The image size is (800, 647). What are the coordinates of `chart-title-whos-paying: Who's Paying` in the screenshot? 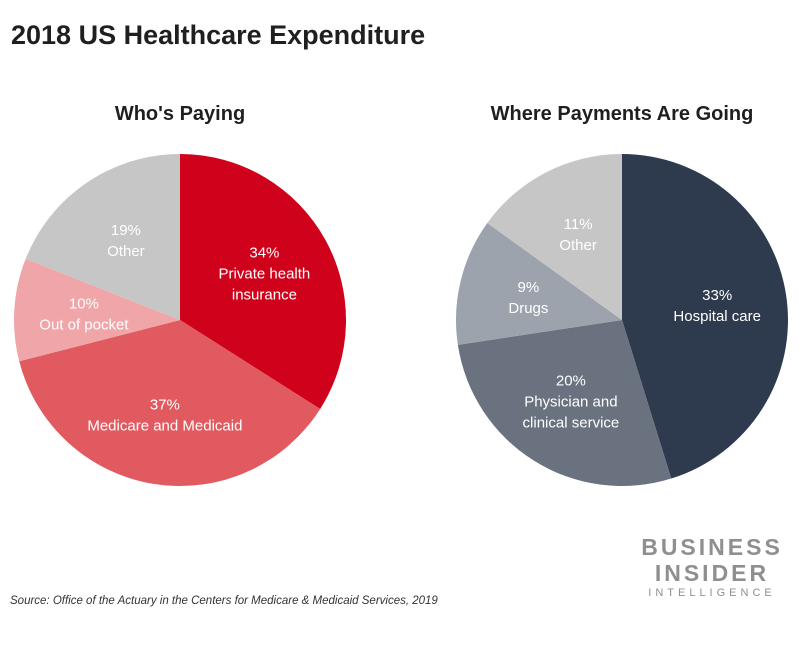 It's located at (180, 114).